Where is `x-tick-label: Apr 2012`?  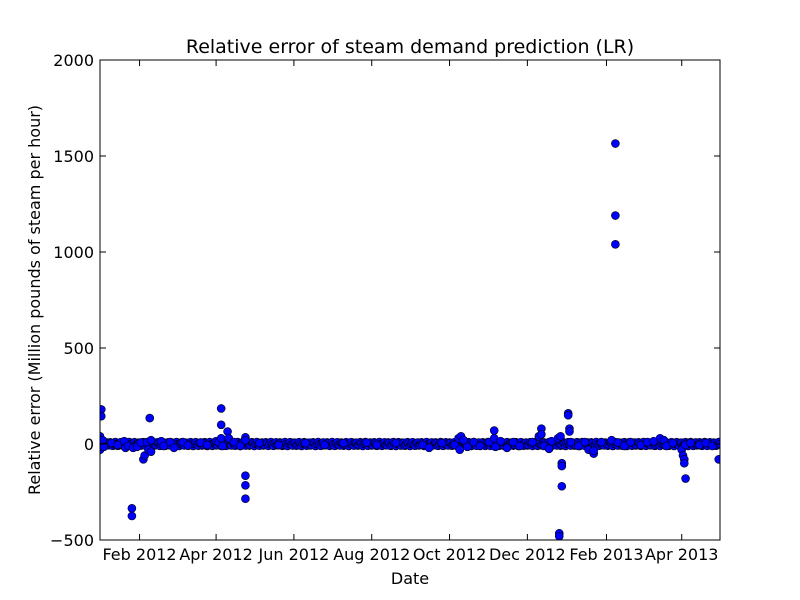 x-tick-label: Apr 2012 is located at coordinates (215, 554).